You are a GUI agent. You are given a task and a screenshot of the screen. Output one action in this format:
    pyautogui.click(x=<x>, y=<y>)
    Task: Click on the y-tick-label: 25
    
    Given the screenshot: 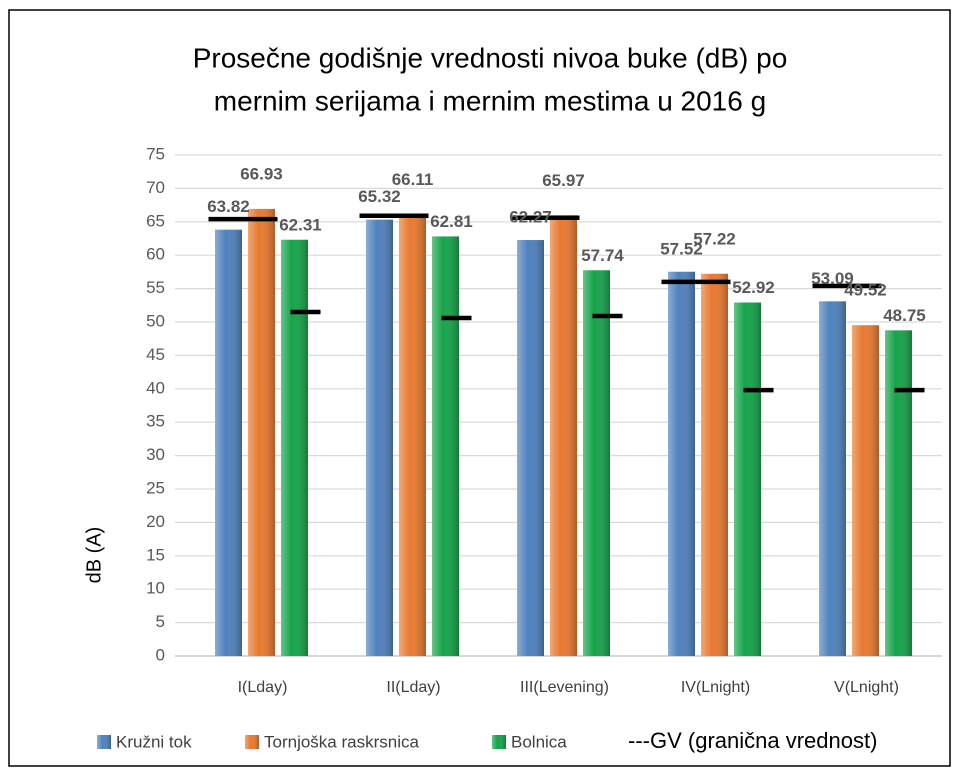 What is the action you would take?
    pyautogui.click(x=155, y=487)
    